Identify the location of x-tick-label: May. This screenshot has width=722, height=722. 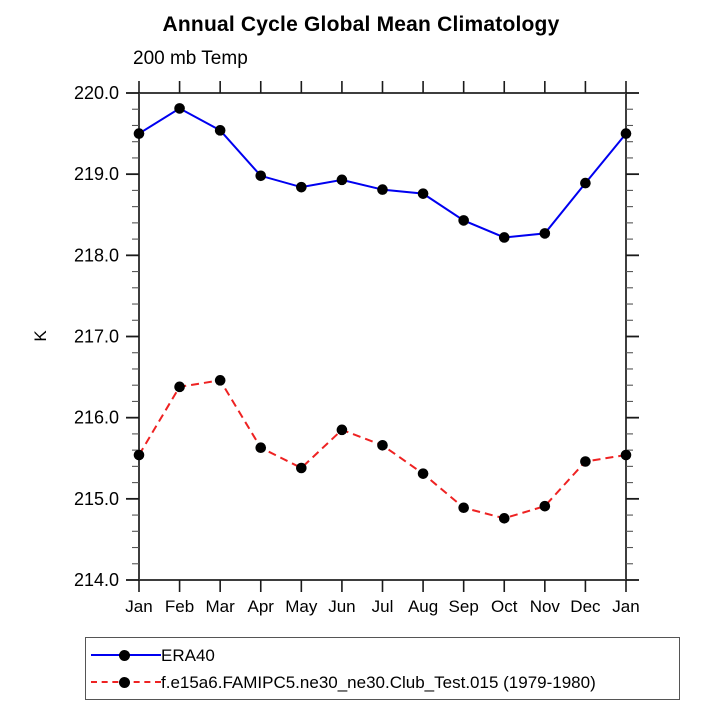
(301, 606).